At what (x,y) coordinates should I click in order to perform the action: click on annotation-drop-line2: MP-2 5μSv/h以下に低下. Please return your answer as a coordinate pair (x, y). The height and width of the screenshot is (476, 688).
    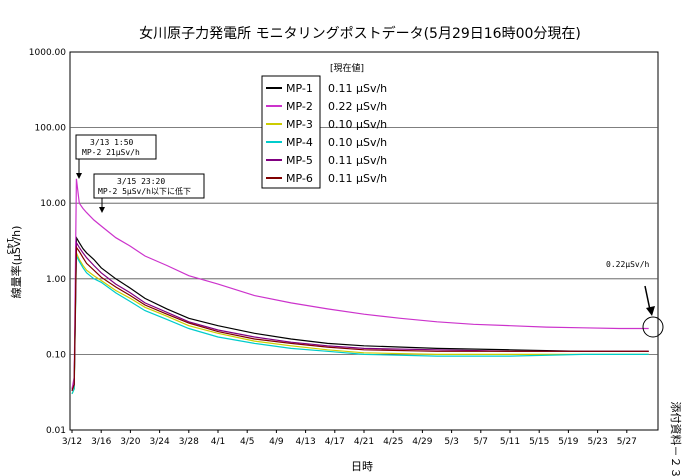
    Looking at the image, I should click on (144, 191).